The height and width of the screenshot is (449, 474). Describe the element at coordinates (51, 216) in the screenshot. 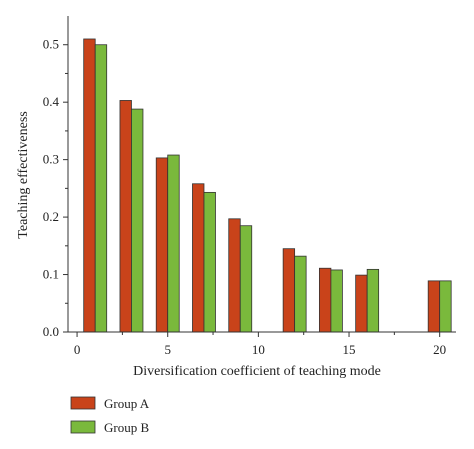

I see `y-tick-label: 0.2` at that location.